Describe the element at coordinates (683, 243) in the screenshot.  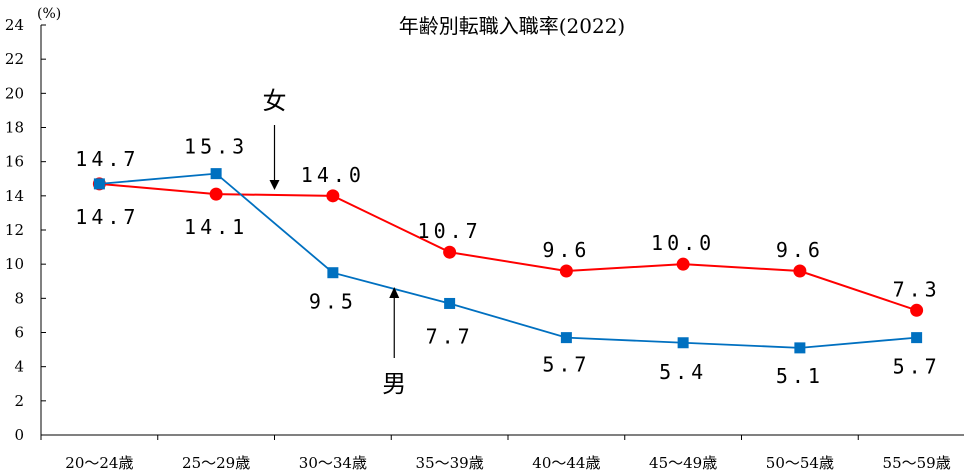
I see `data-label: 10.0` at that location.